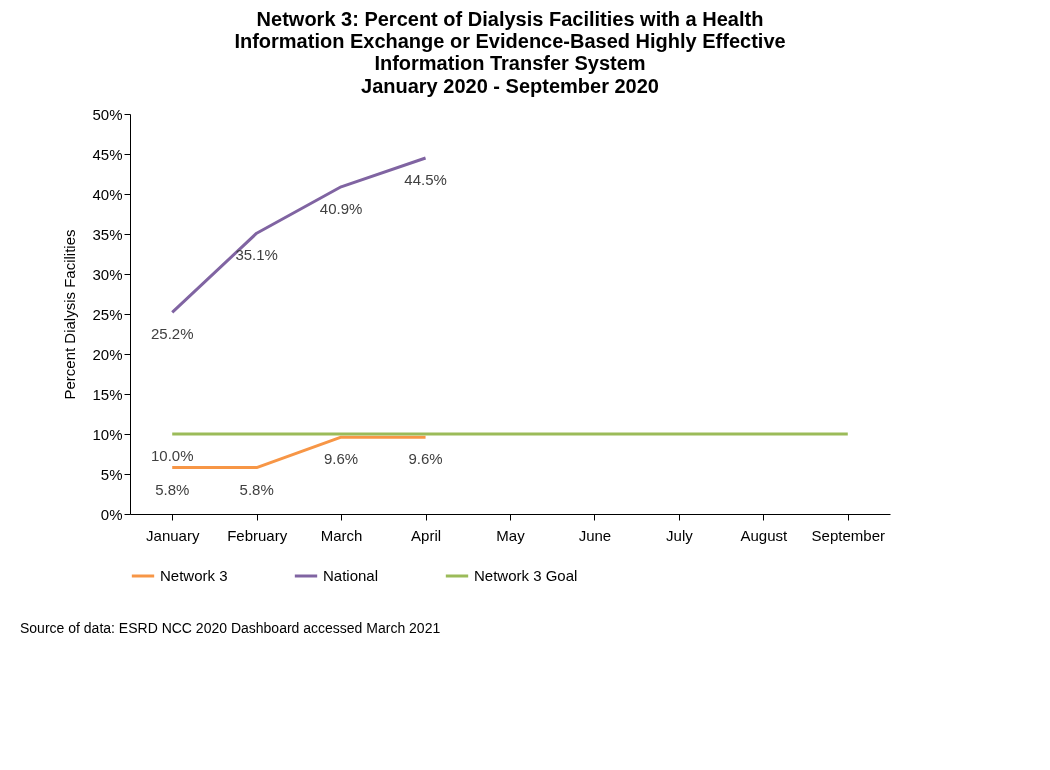 Image resolution: width=1050 pixels, height=770 pixels. I want to click on x-tick-label: February, so click(257, 535).